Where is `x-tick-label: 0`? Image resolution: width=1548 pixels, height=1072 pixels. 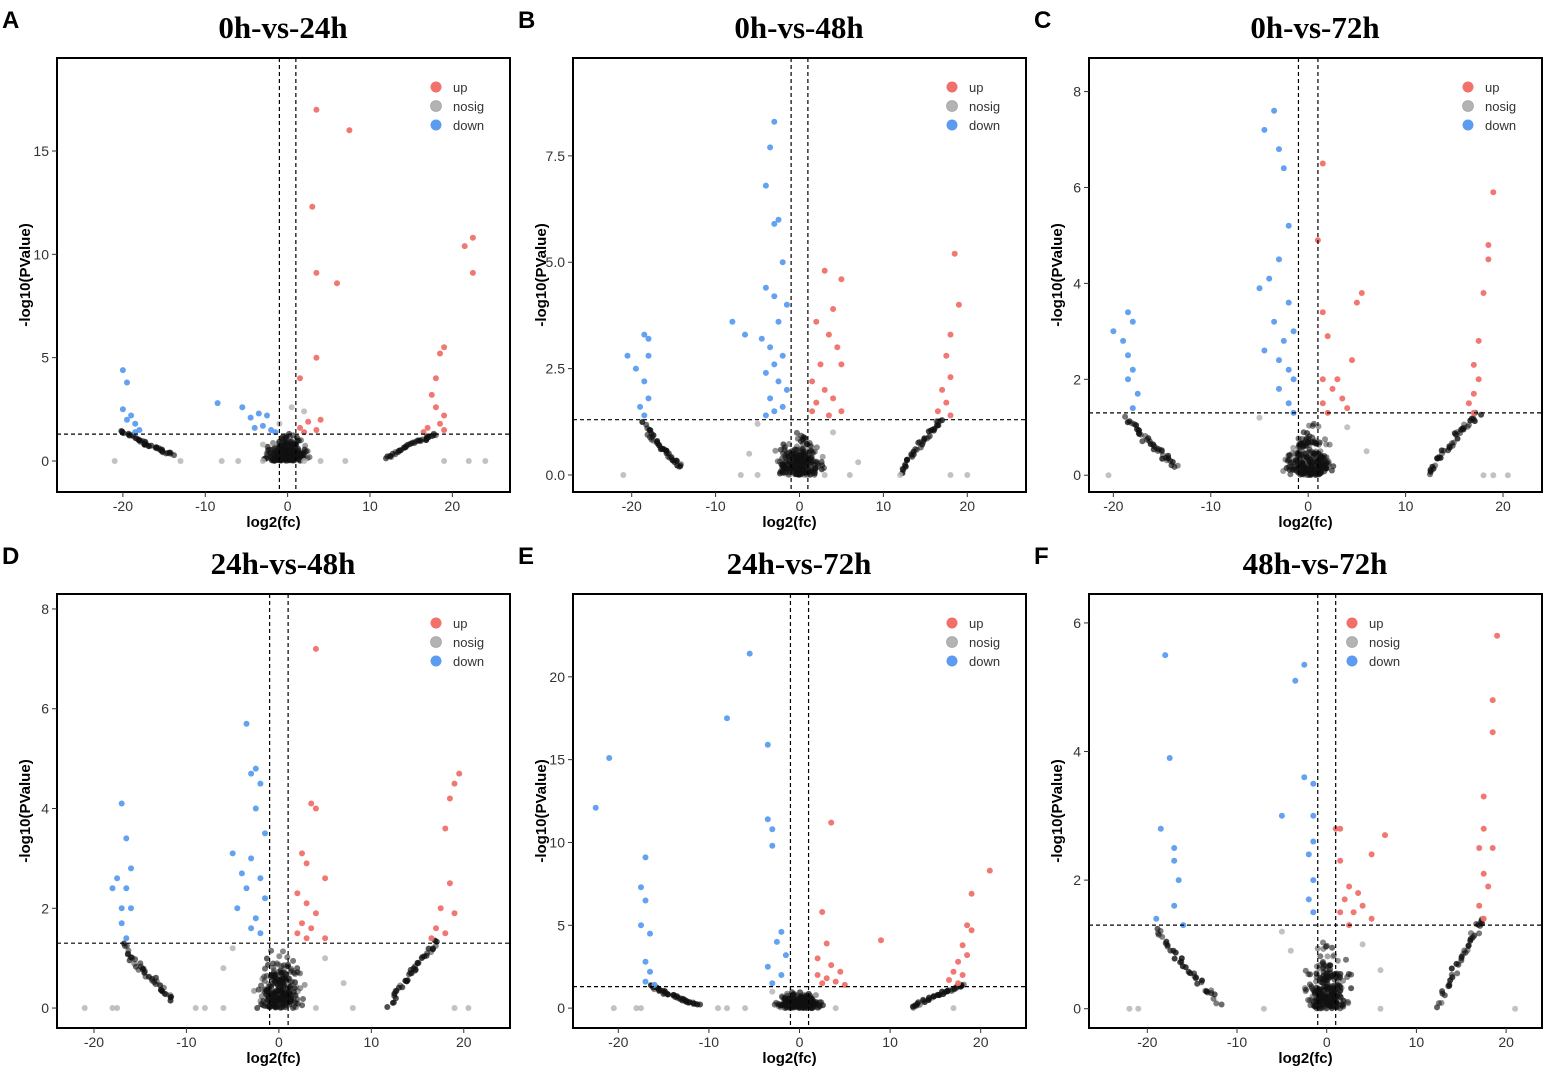 x-tick-label: 0 is located at coordinates (800, 1042).